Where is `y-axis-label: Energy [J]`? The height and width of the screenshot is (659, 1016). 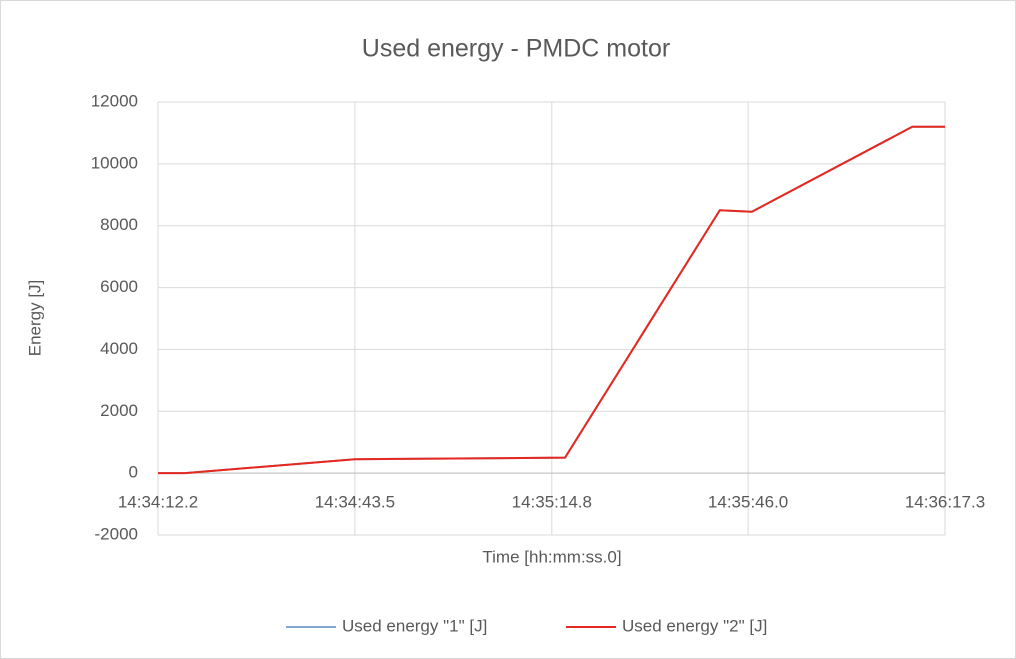
y-axis-label: Energy [J] is located at coordinates (34, 318).